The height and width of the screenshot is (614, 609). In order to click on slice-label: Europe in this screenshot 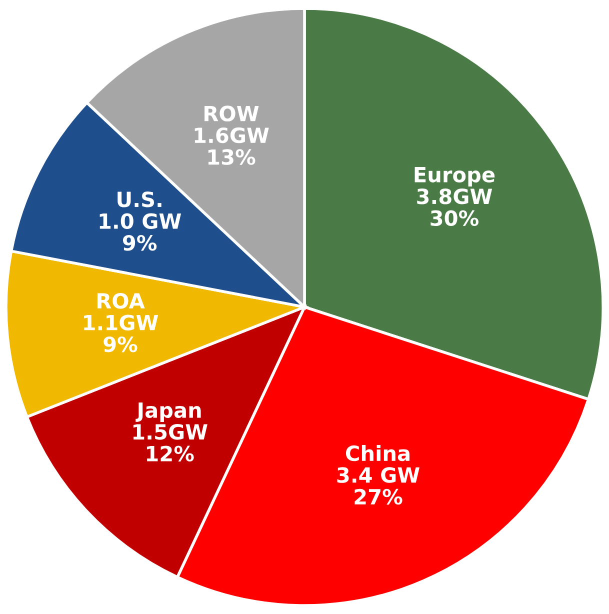, I will do `click(454, 177)`.